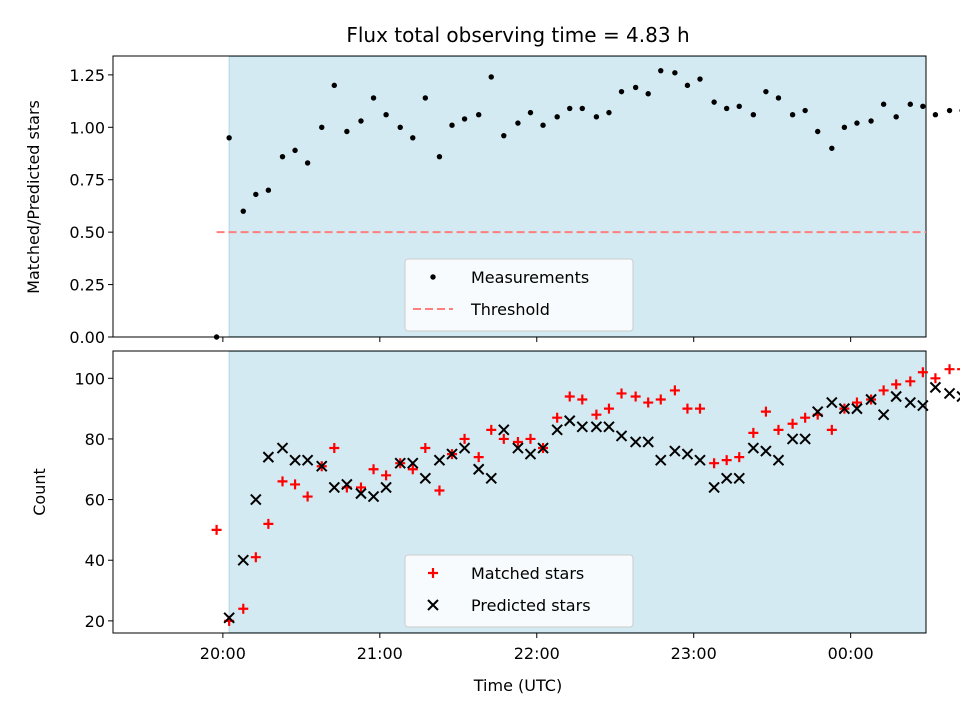 The image size is (960, 724). I want to click on x-tick-label: 00:00, so click(851, 653).